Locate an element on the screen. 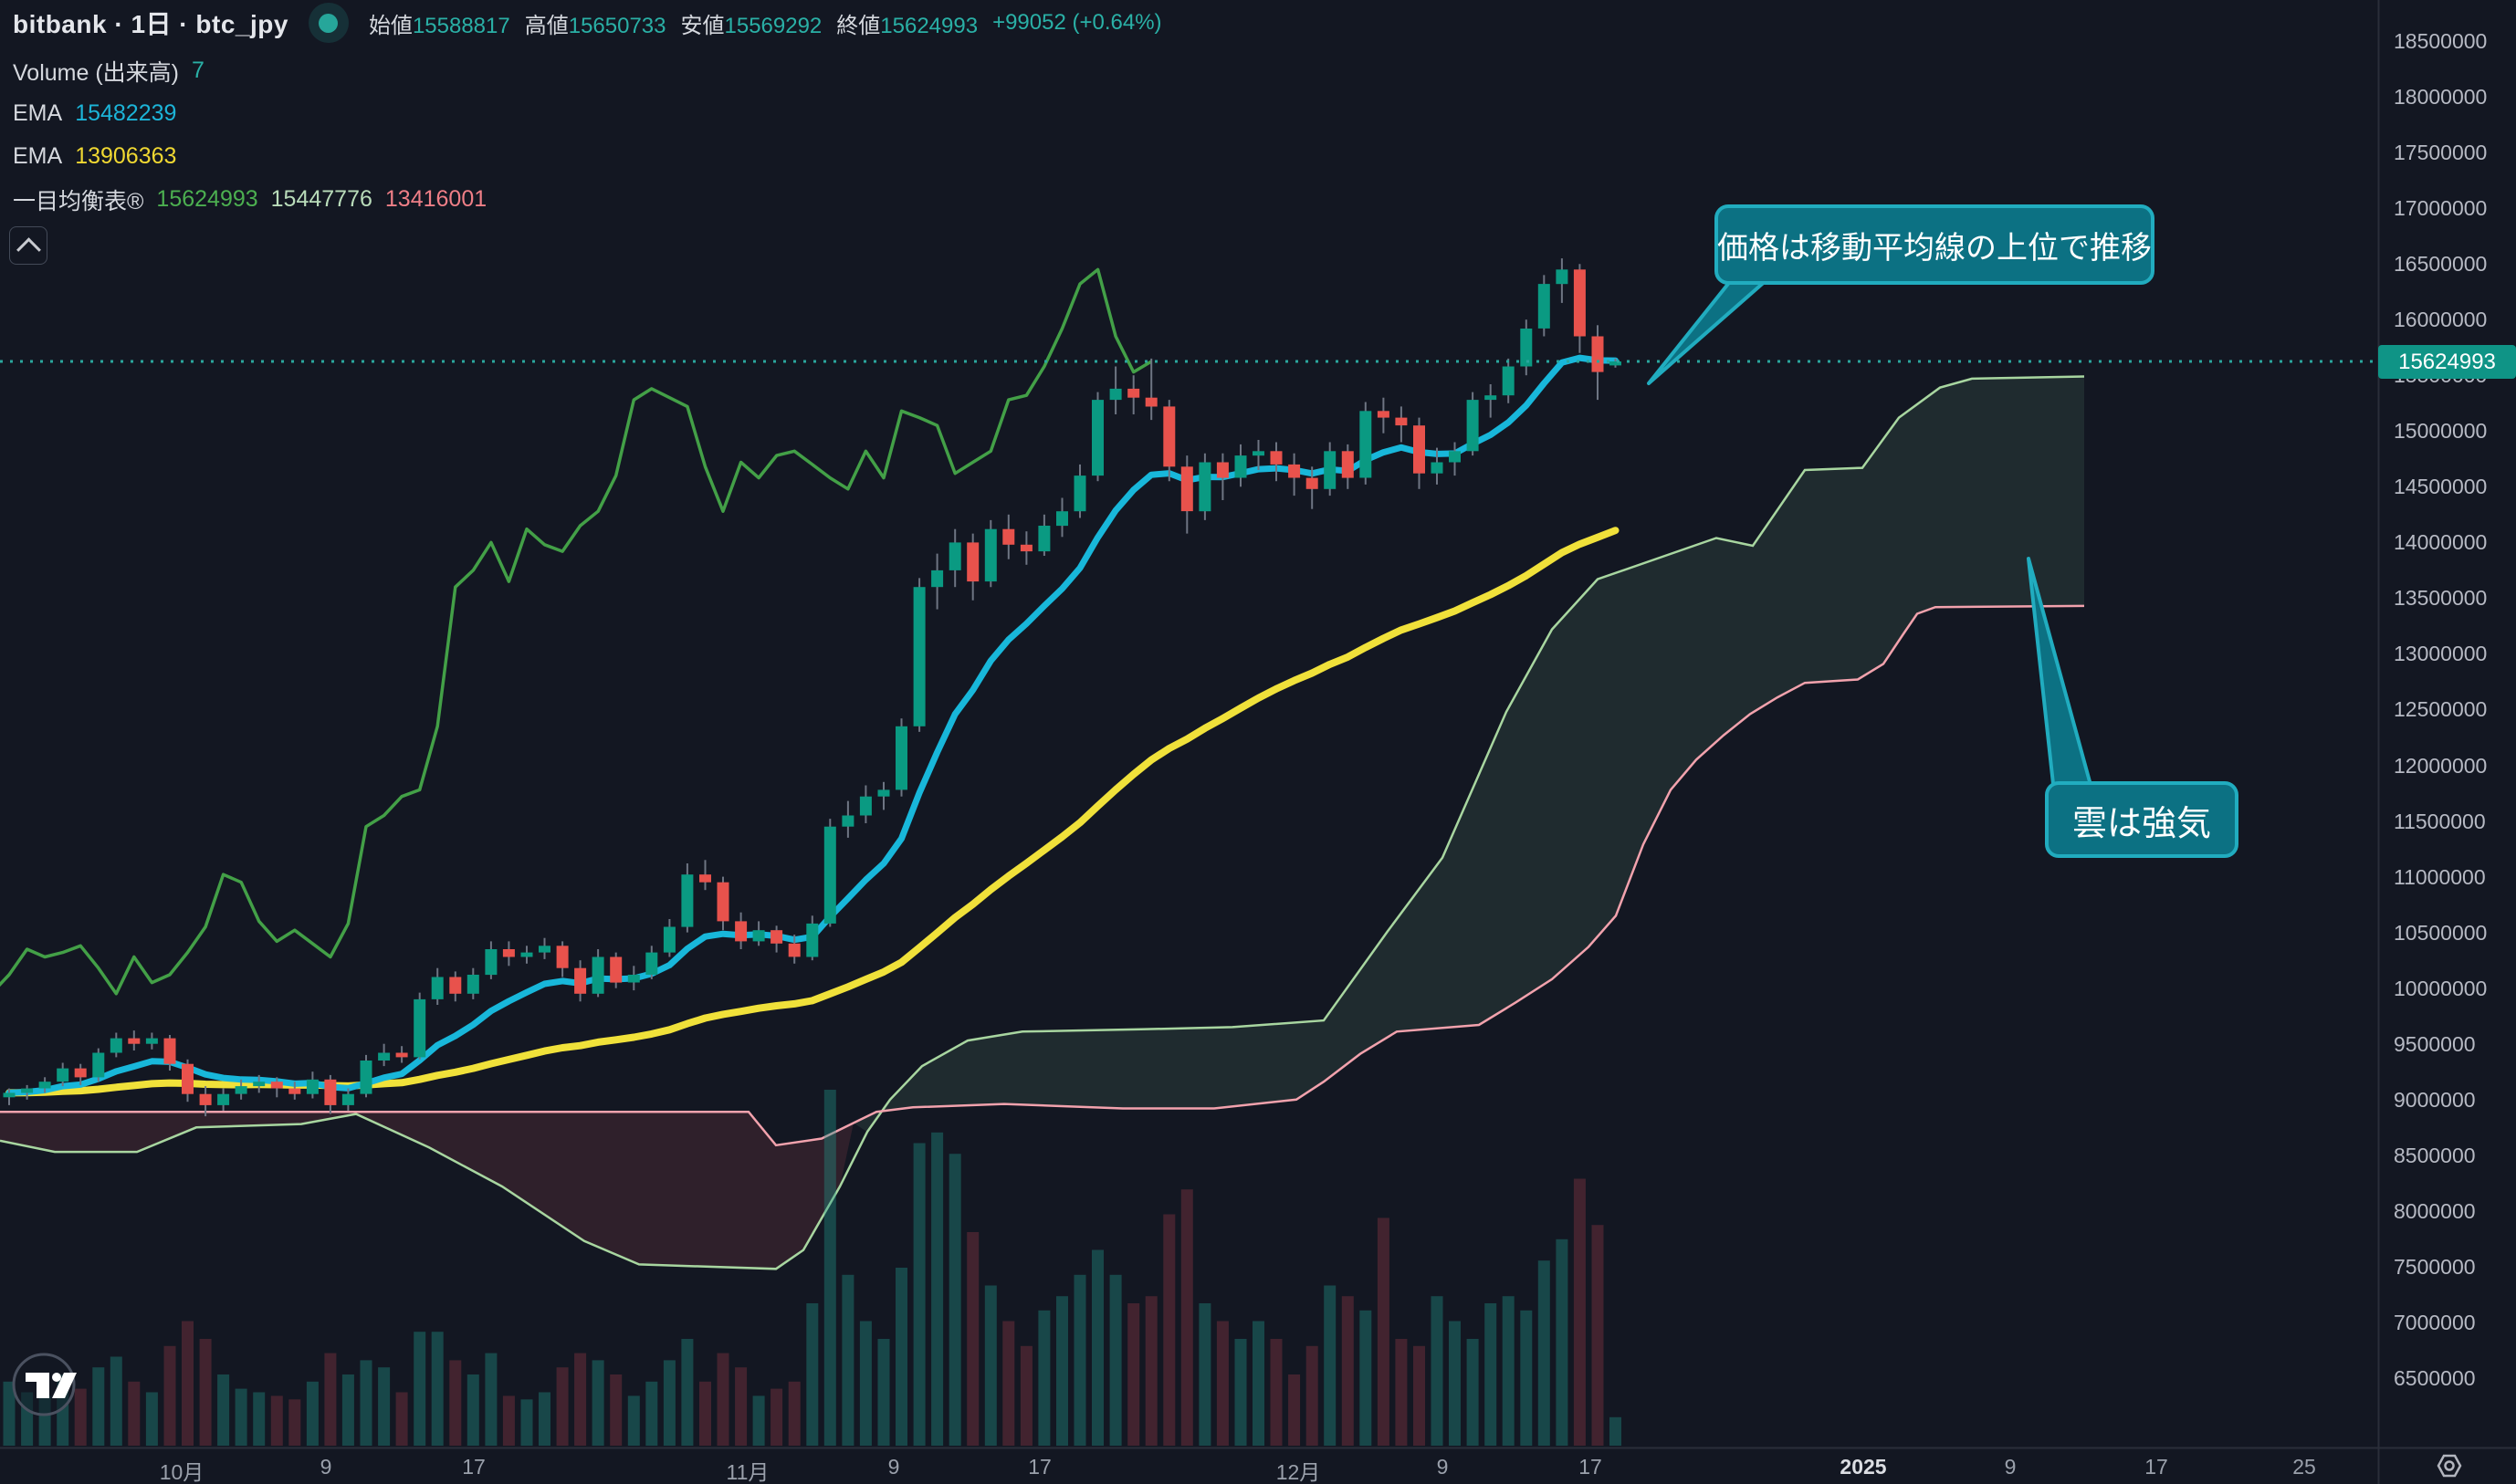  time-axis: 10月 9 17 11月 9 17 12月 9 17 2025 9 17 25 is located at coordinates (1258, 1466).